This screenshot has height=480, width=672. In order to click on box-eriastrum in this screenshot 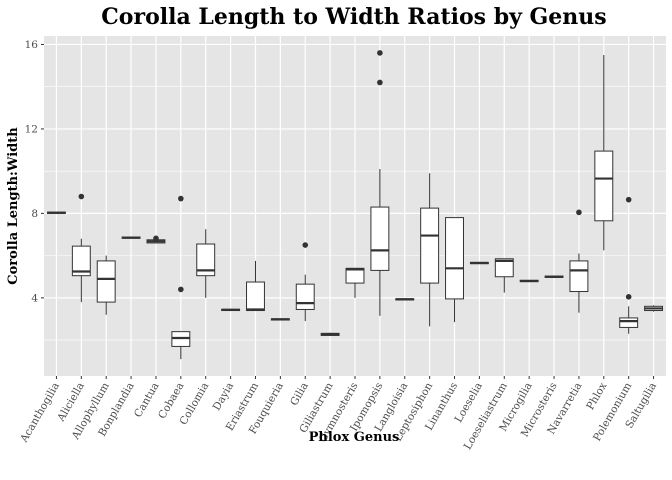, I will do `click(255, 286)`.